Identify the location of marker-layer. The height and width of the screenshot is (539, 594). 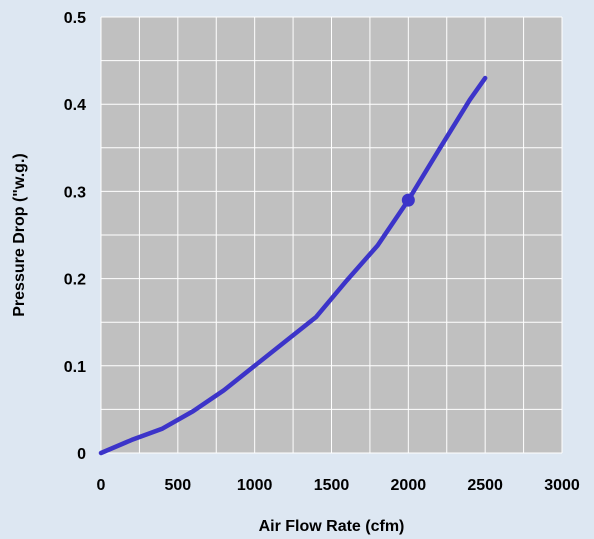
(408, 200).